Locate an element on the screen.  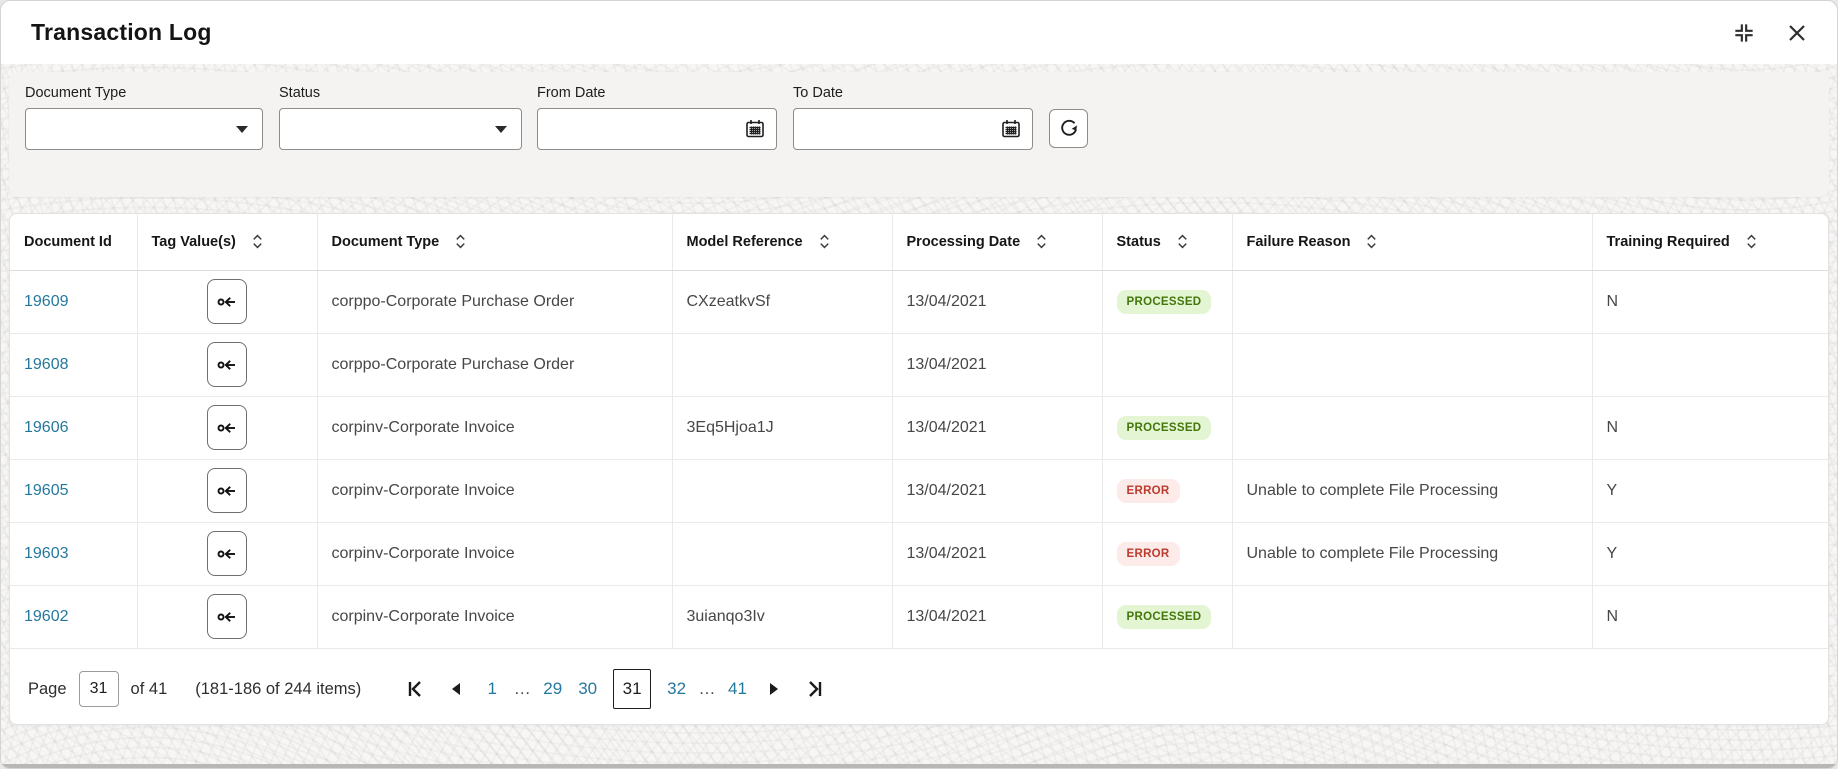
refresh-button is located at coordinates (1068, 128).